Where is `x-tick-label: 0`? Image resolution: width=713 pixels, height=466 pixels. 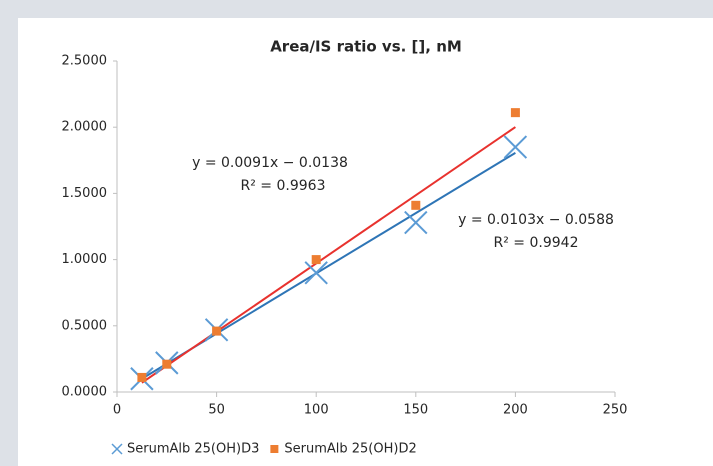 x-tick-label: 0 is located at coordinates (117, 410).